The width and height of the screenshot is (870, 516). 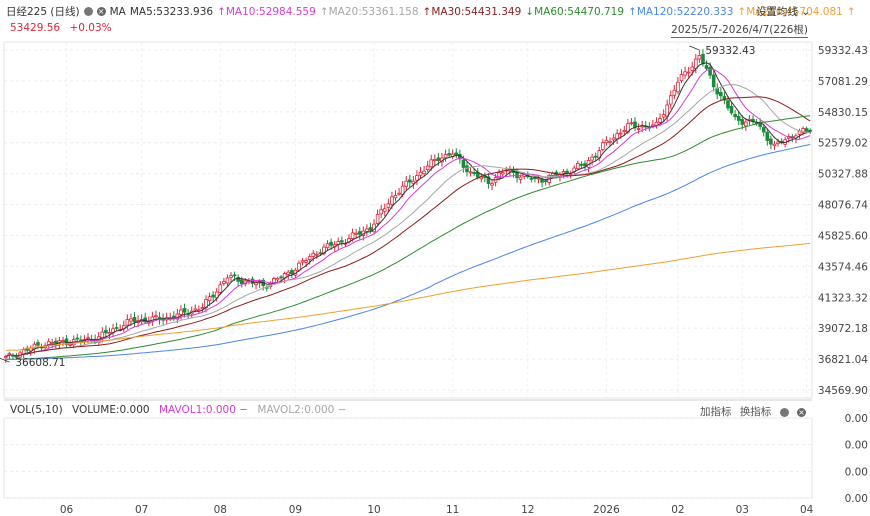 I want to click on date-range-selector: 2025/5/7-2026/4/7(226根), so click(x=739, y=31).